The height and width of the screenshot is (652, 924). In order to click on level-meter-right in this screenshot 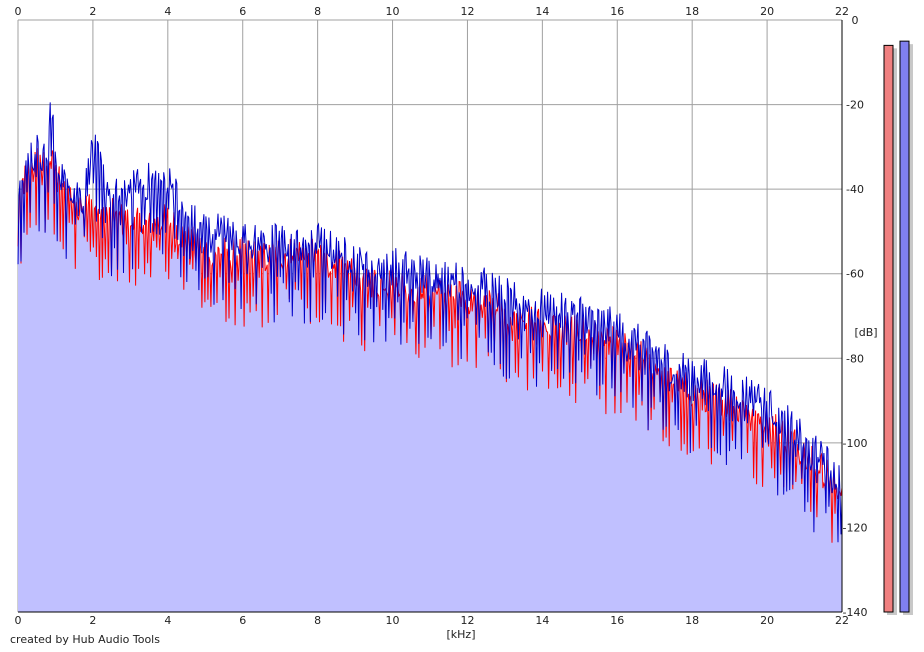, I will do `click(904, 326)`.